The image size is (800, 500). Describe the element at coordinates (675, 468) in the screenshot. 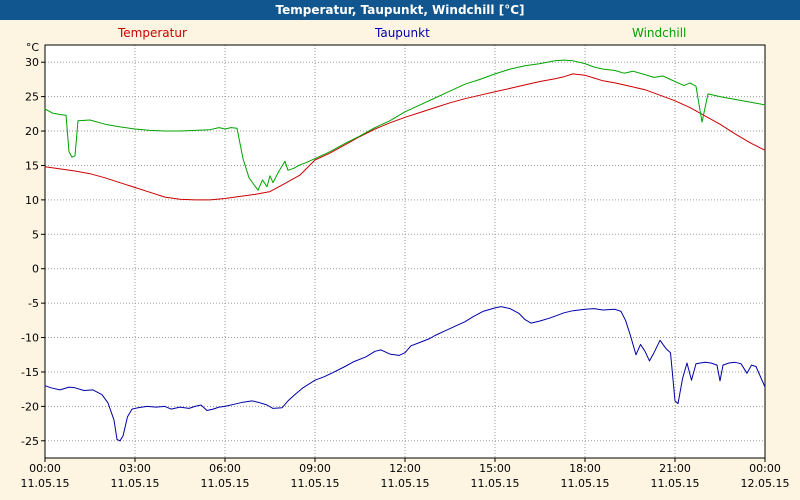

I see `x-tick-time-label: 21:00` at that location.